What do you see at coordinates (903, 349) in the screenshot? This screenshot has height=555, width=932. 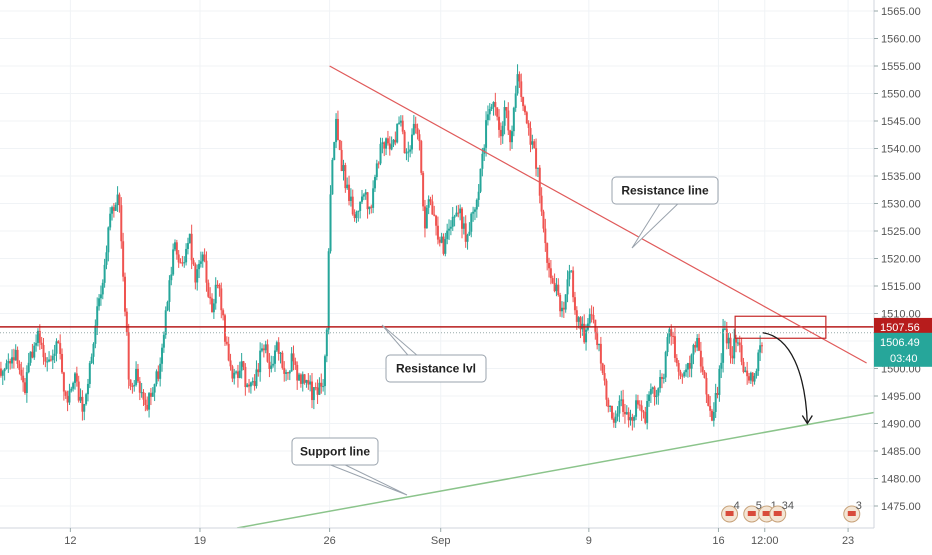 I see `current-price-tag` at bounding box center [903, 349].